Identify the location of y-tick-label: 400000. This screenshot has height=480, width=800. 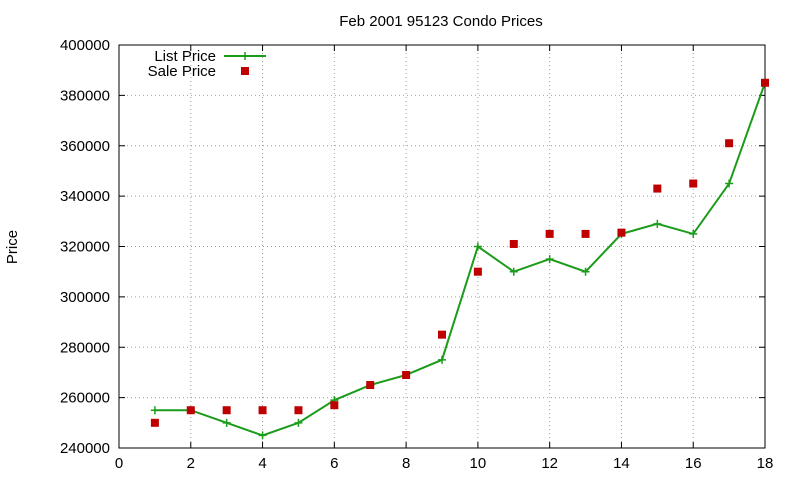
(85, 45).